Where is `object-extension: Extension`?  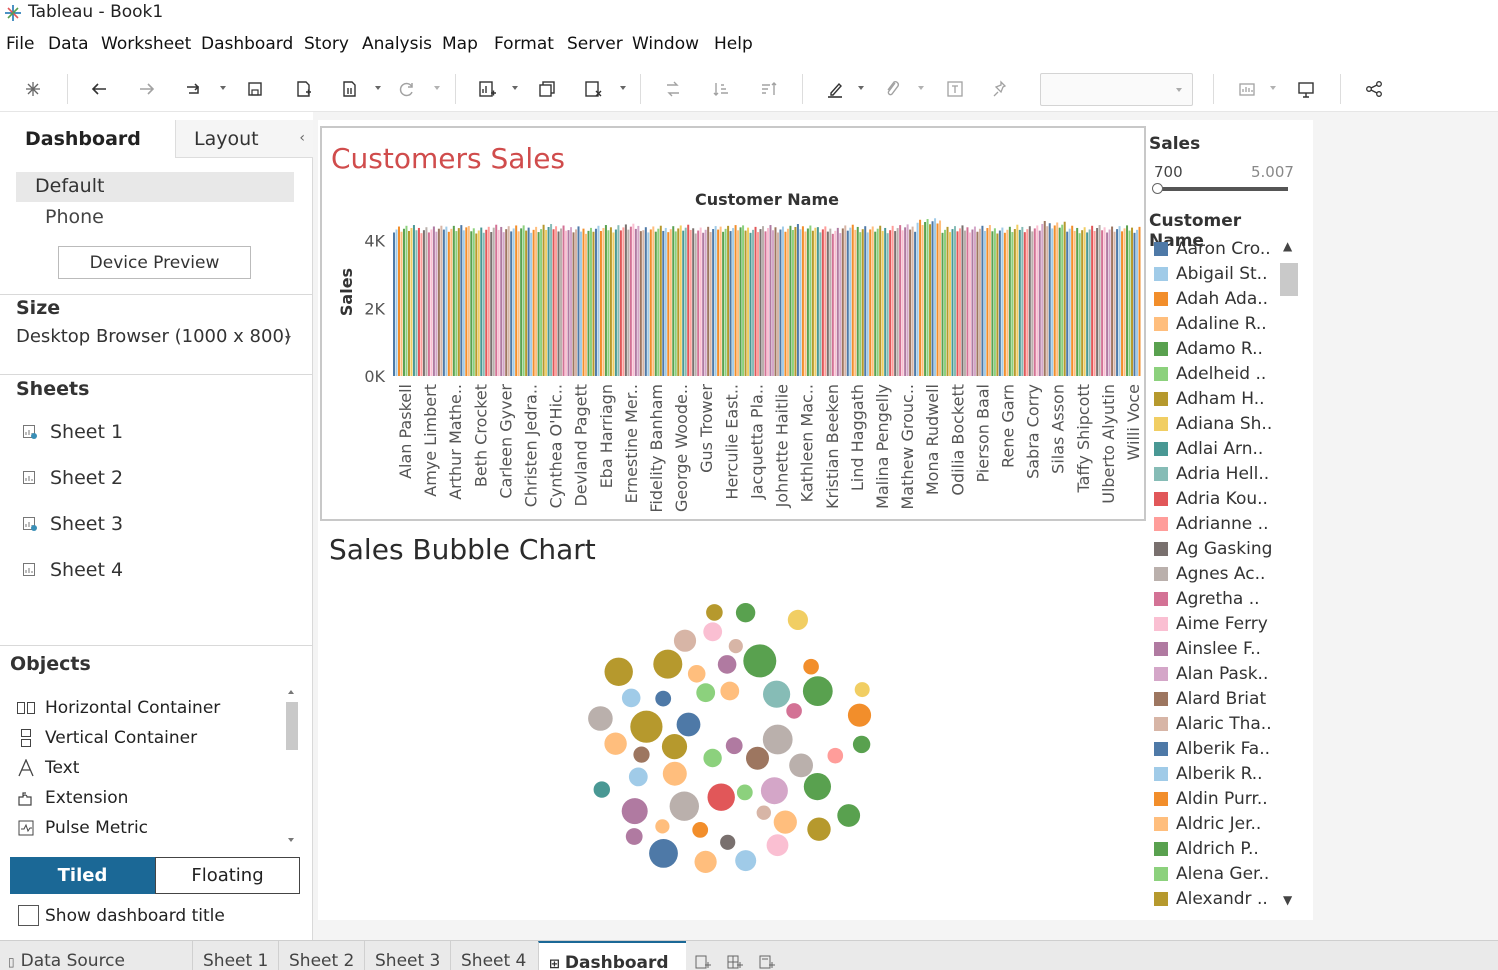 object-extension: Extension is located at coordinates (72, 798).